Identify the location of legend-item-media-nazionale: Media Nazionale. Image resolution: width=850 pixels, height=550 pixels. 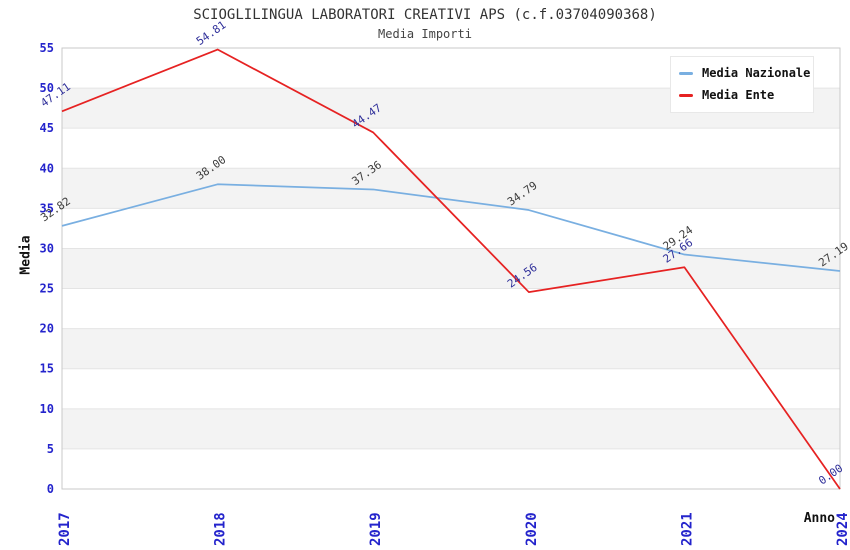
(742, 73).